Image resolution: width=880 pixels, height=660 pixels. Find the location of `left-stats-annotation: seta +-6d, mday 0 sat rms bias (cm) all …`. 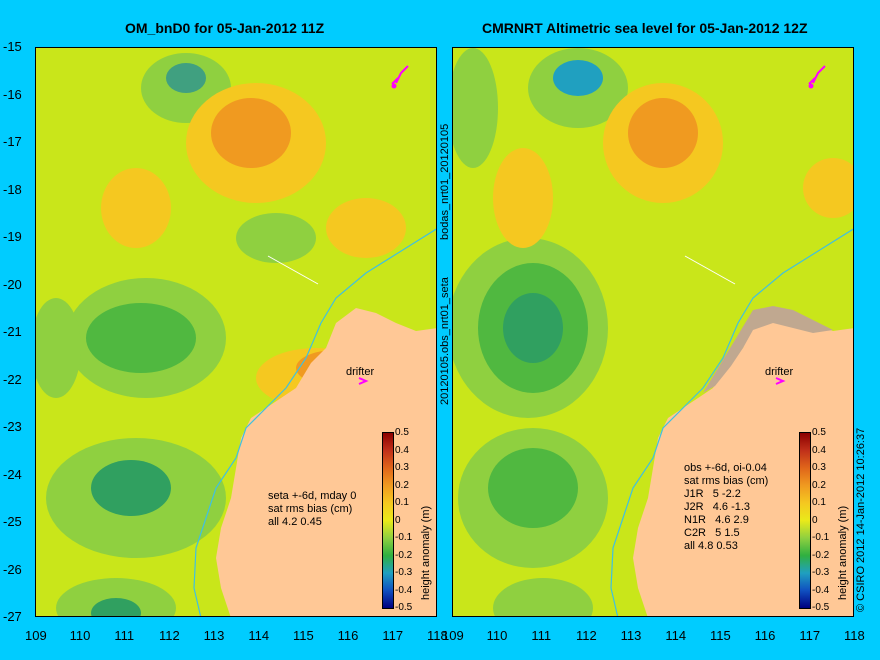

left-stats-annotation: seta +-6d, mday 0 sat rms bias (cm) all … is located at coordinates (312, 509).